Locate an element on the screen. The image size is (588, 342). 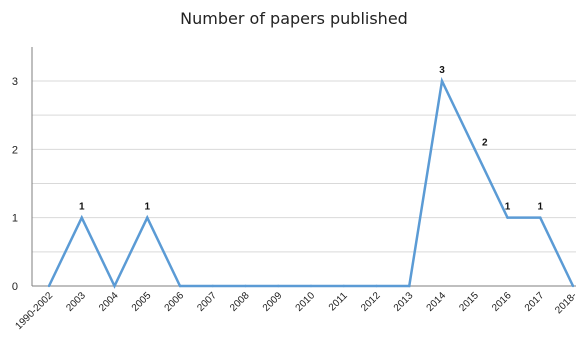
x-tick-label: 2018- is located at coordinates (566, 303).